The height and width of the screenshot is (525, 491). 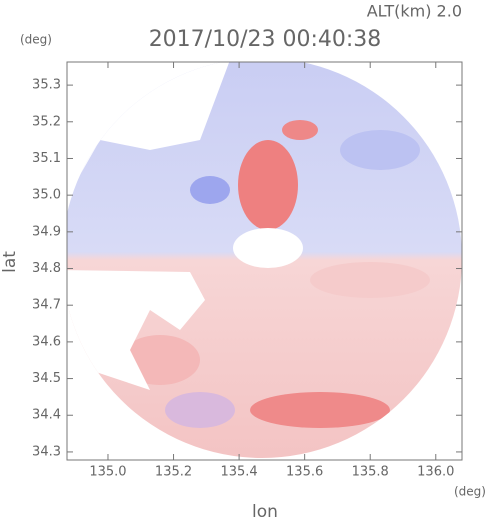 I want to click on x-tick-label: 136.0, so click(x=435, y=472).